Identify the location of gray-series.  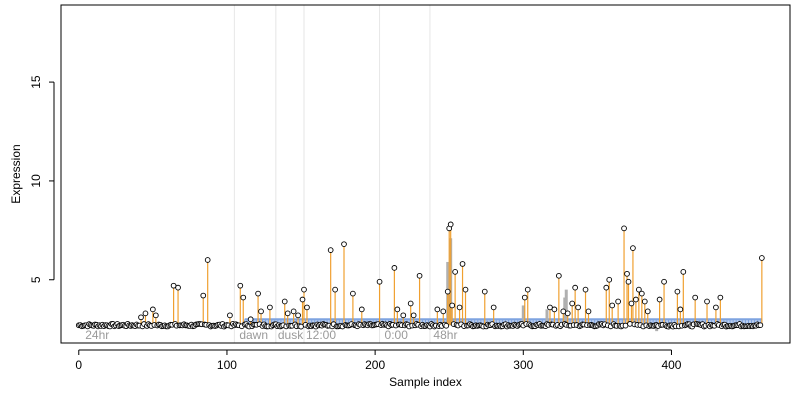
(552, 285).